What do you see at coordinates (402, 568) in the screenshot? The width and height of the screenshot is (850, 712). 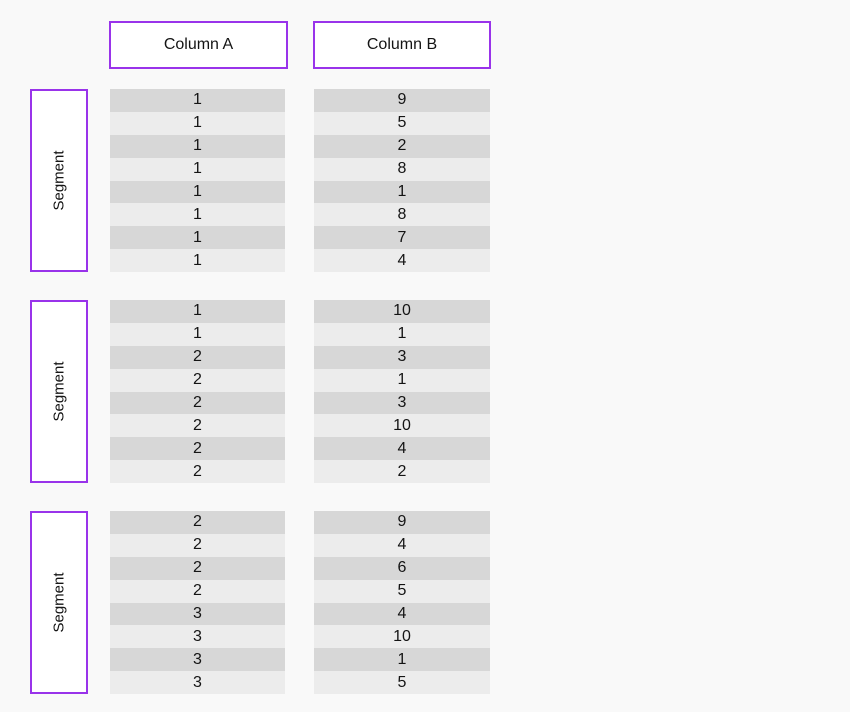 I see `column-b-cell: 6` at bounding box center [402, 568].